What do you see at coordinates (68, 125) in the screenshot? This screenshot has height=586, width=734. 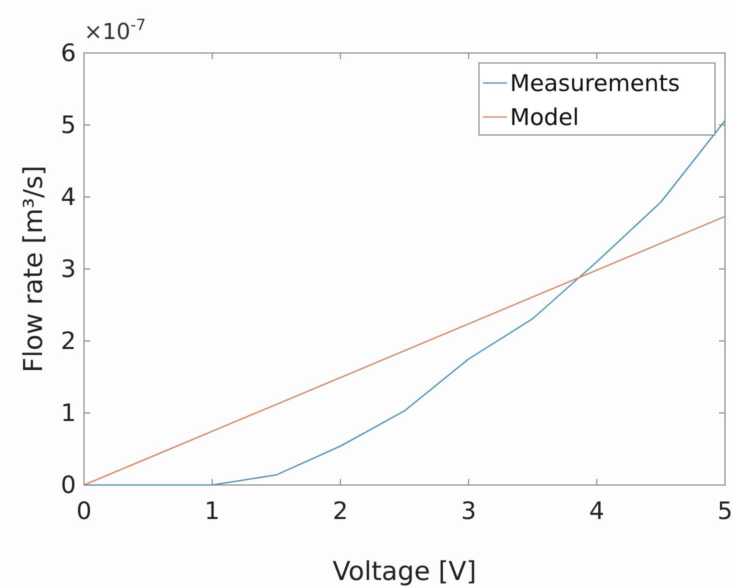 I see `y-tick-label: 5` at bounding box center [68, 125].